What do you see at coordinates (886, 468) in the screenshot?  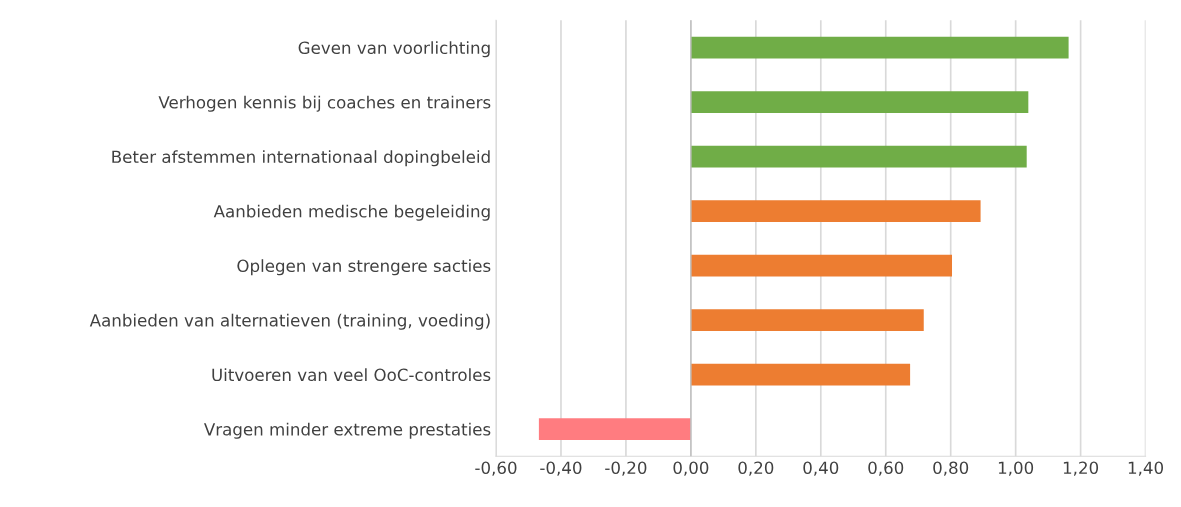 I see `x-tick-label: 0,60` at bounding box center [886, 468].